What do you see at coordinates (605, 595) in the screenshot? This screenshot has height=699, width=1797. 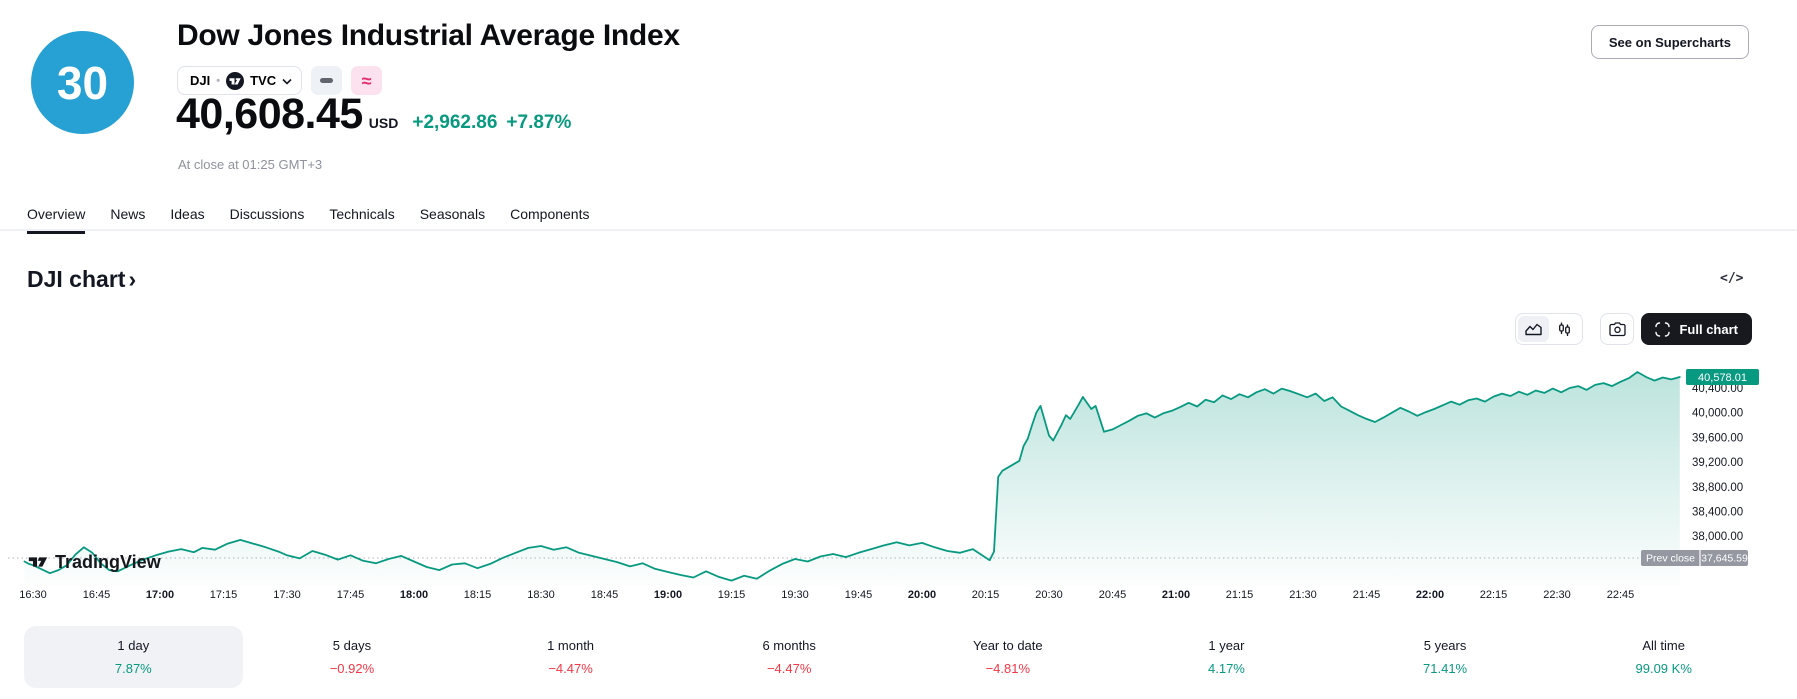 I see `x-axis-label: 18:45` at bounding box center [605, 595].